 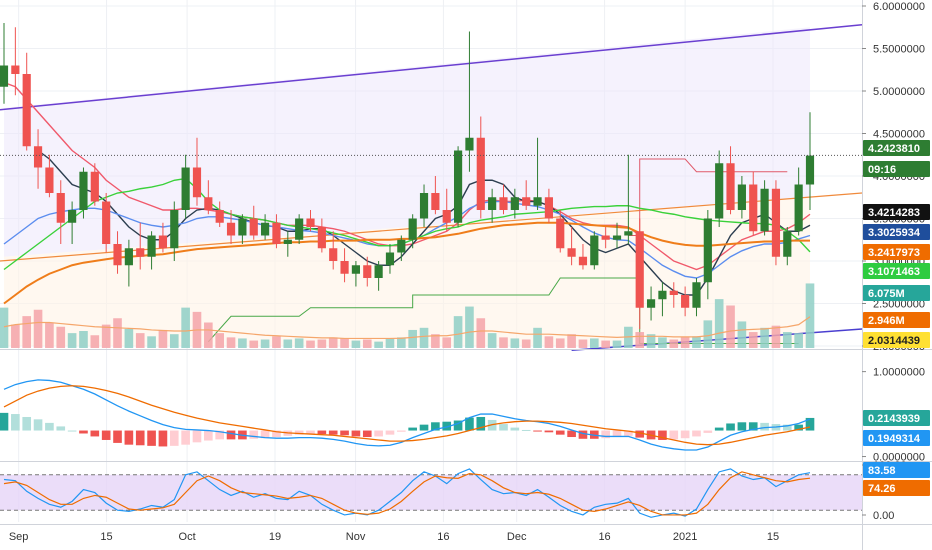 I want to click on countdown-label-bg, so click(x=896, y=169).